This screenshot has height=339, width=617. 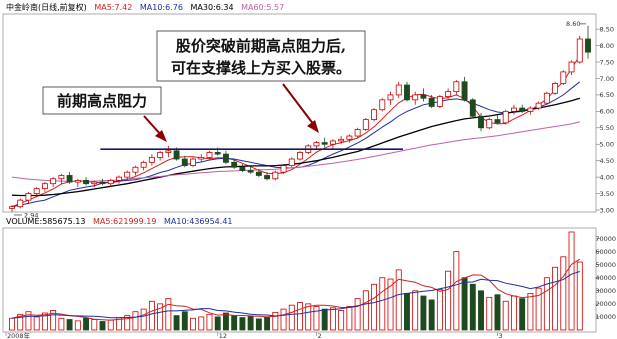 What do you see at coordinates (104, 114) in the screenshot?
I see `resistance-annotation: 前期高点阻力` at bounding box center [104, 114].